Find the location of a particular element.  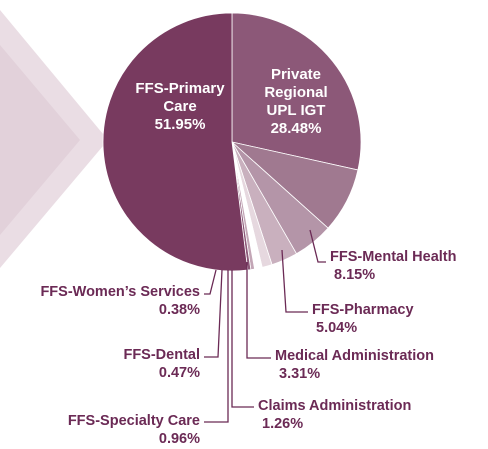

category-name: FFS-Pharmacy is located at coordinates (363, 310).